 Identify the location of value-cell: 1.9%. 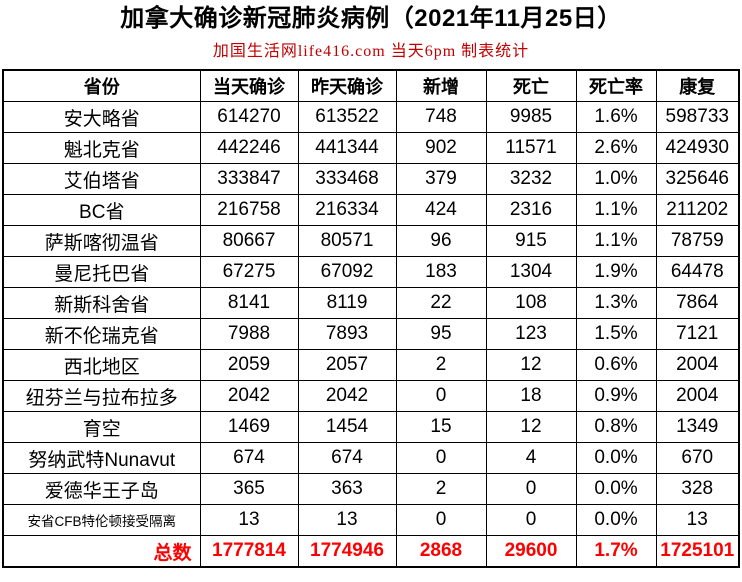
(616, 272).